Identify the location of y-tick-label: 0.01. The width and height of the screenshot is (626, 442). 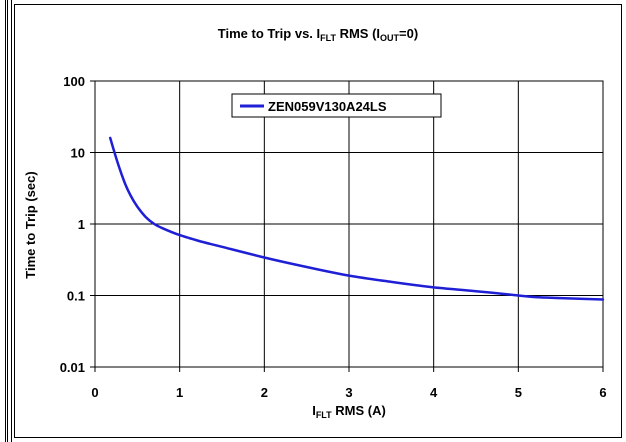
(72, 367).